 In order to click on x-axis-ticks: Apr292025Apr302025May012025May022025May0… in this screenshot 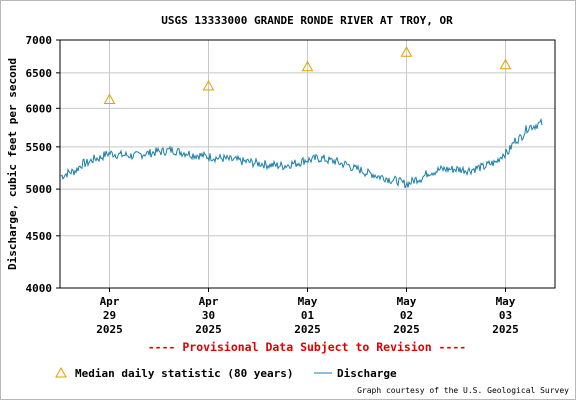, I will do `click(307, 312)`.